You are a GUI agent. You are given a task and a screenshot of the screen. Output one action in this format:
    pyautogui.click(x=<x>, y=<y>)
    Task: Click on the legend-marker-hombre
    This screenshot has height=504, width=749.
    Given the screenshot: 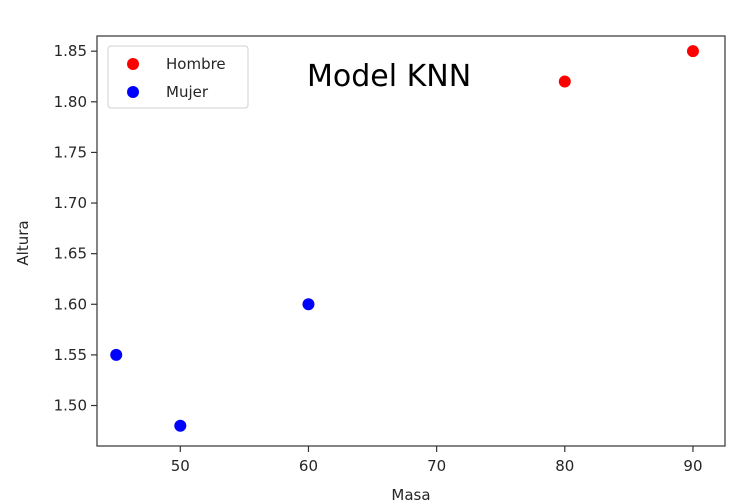 What is the action you would take?
    pyautogui.click(x=133, y=64)
    